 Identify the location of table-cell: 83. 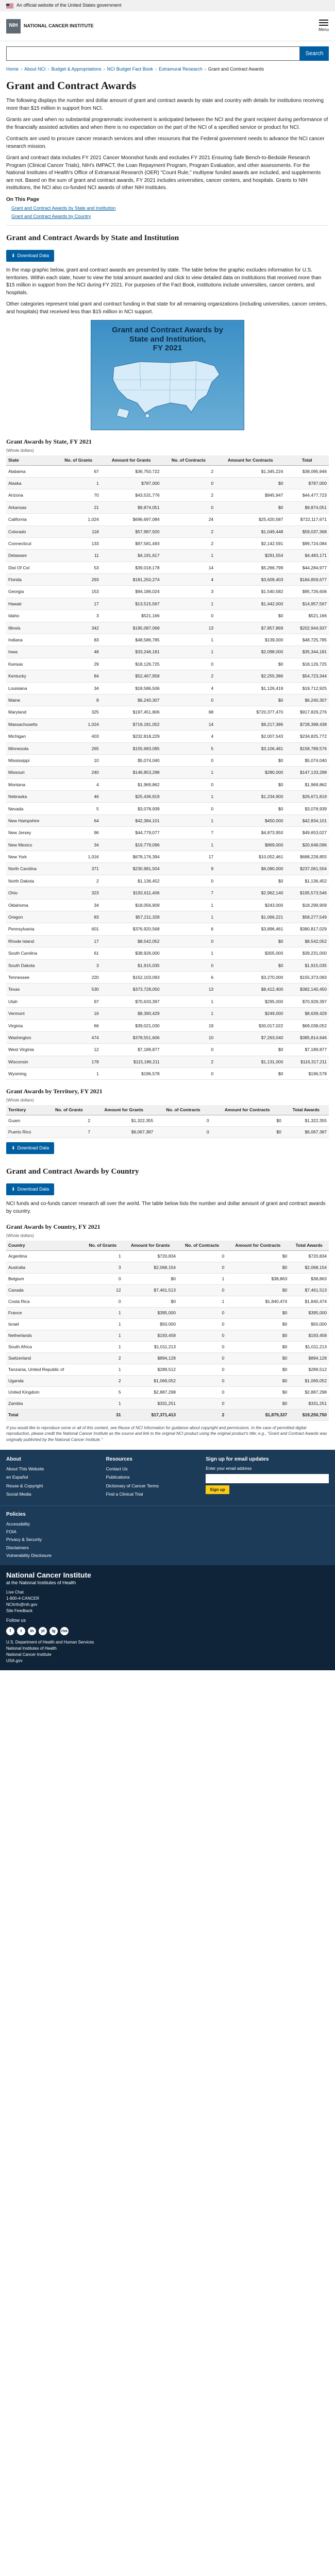
(78, 917).